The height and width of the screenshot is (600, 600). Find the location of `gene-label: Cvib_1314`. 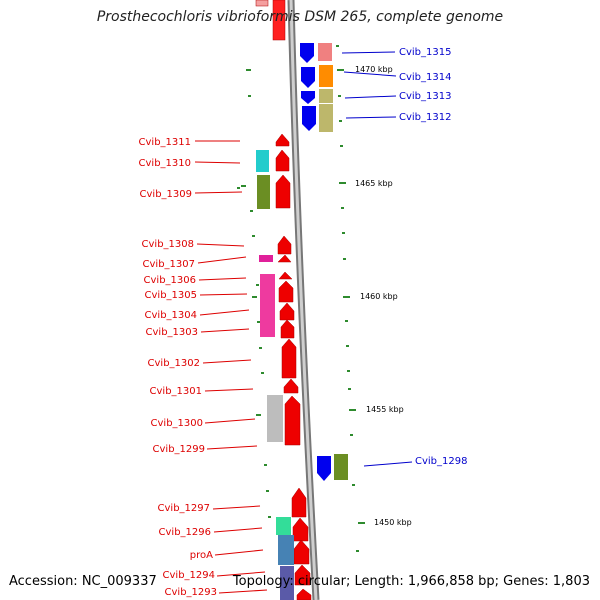

gene-label: Cvib_1314 is located at coordinates (425, 77).